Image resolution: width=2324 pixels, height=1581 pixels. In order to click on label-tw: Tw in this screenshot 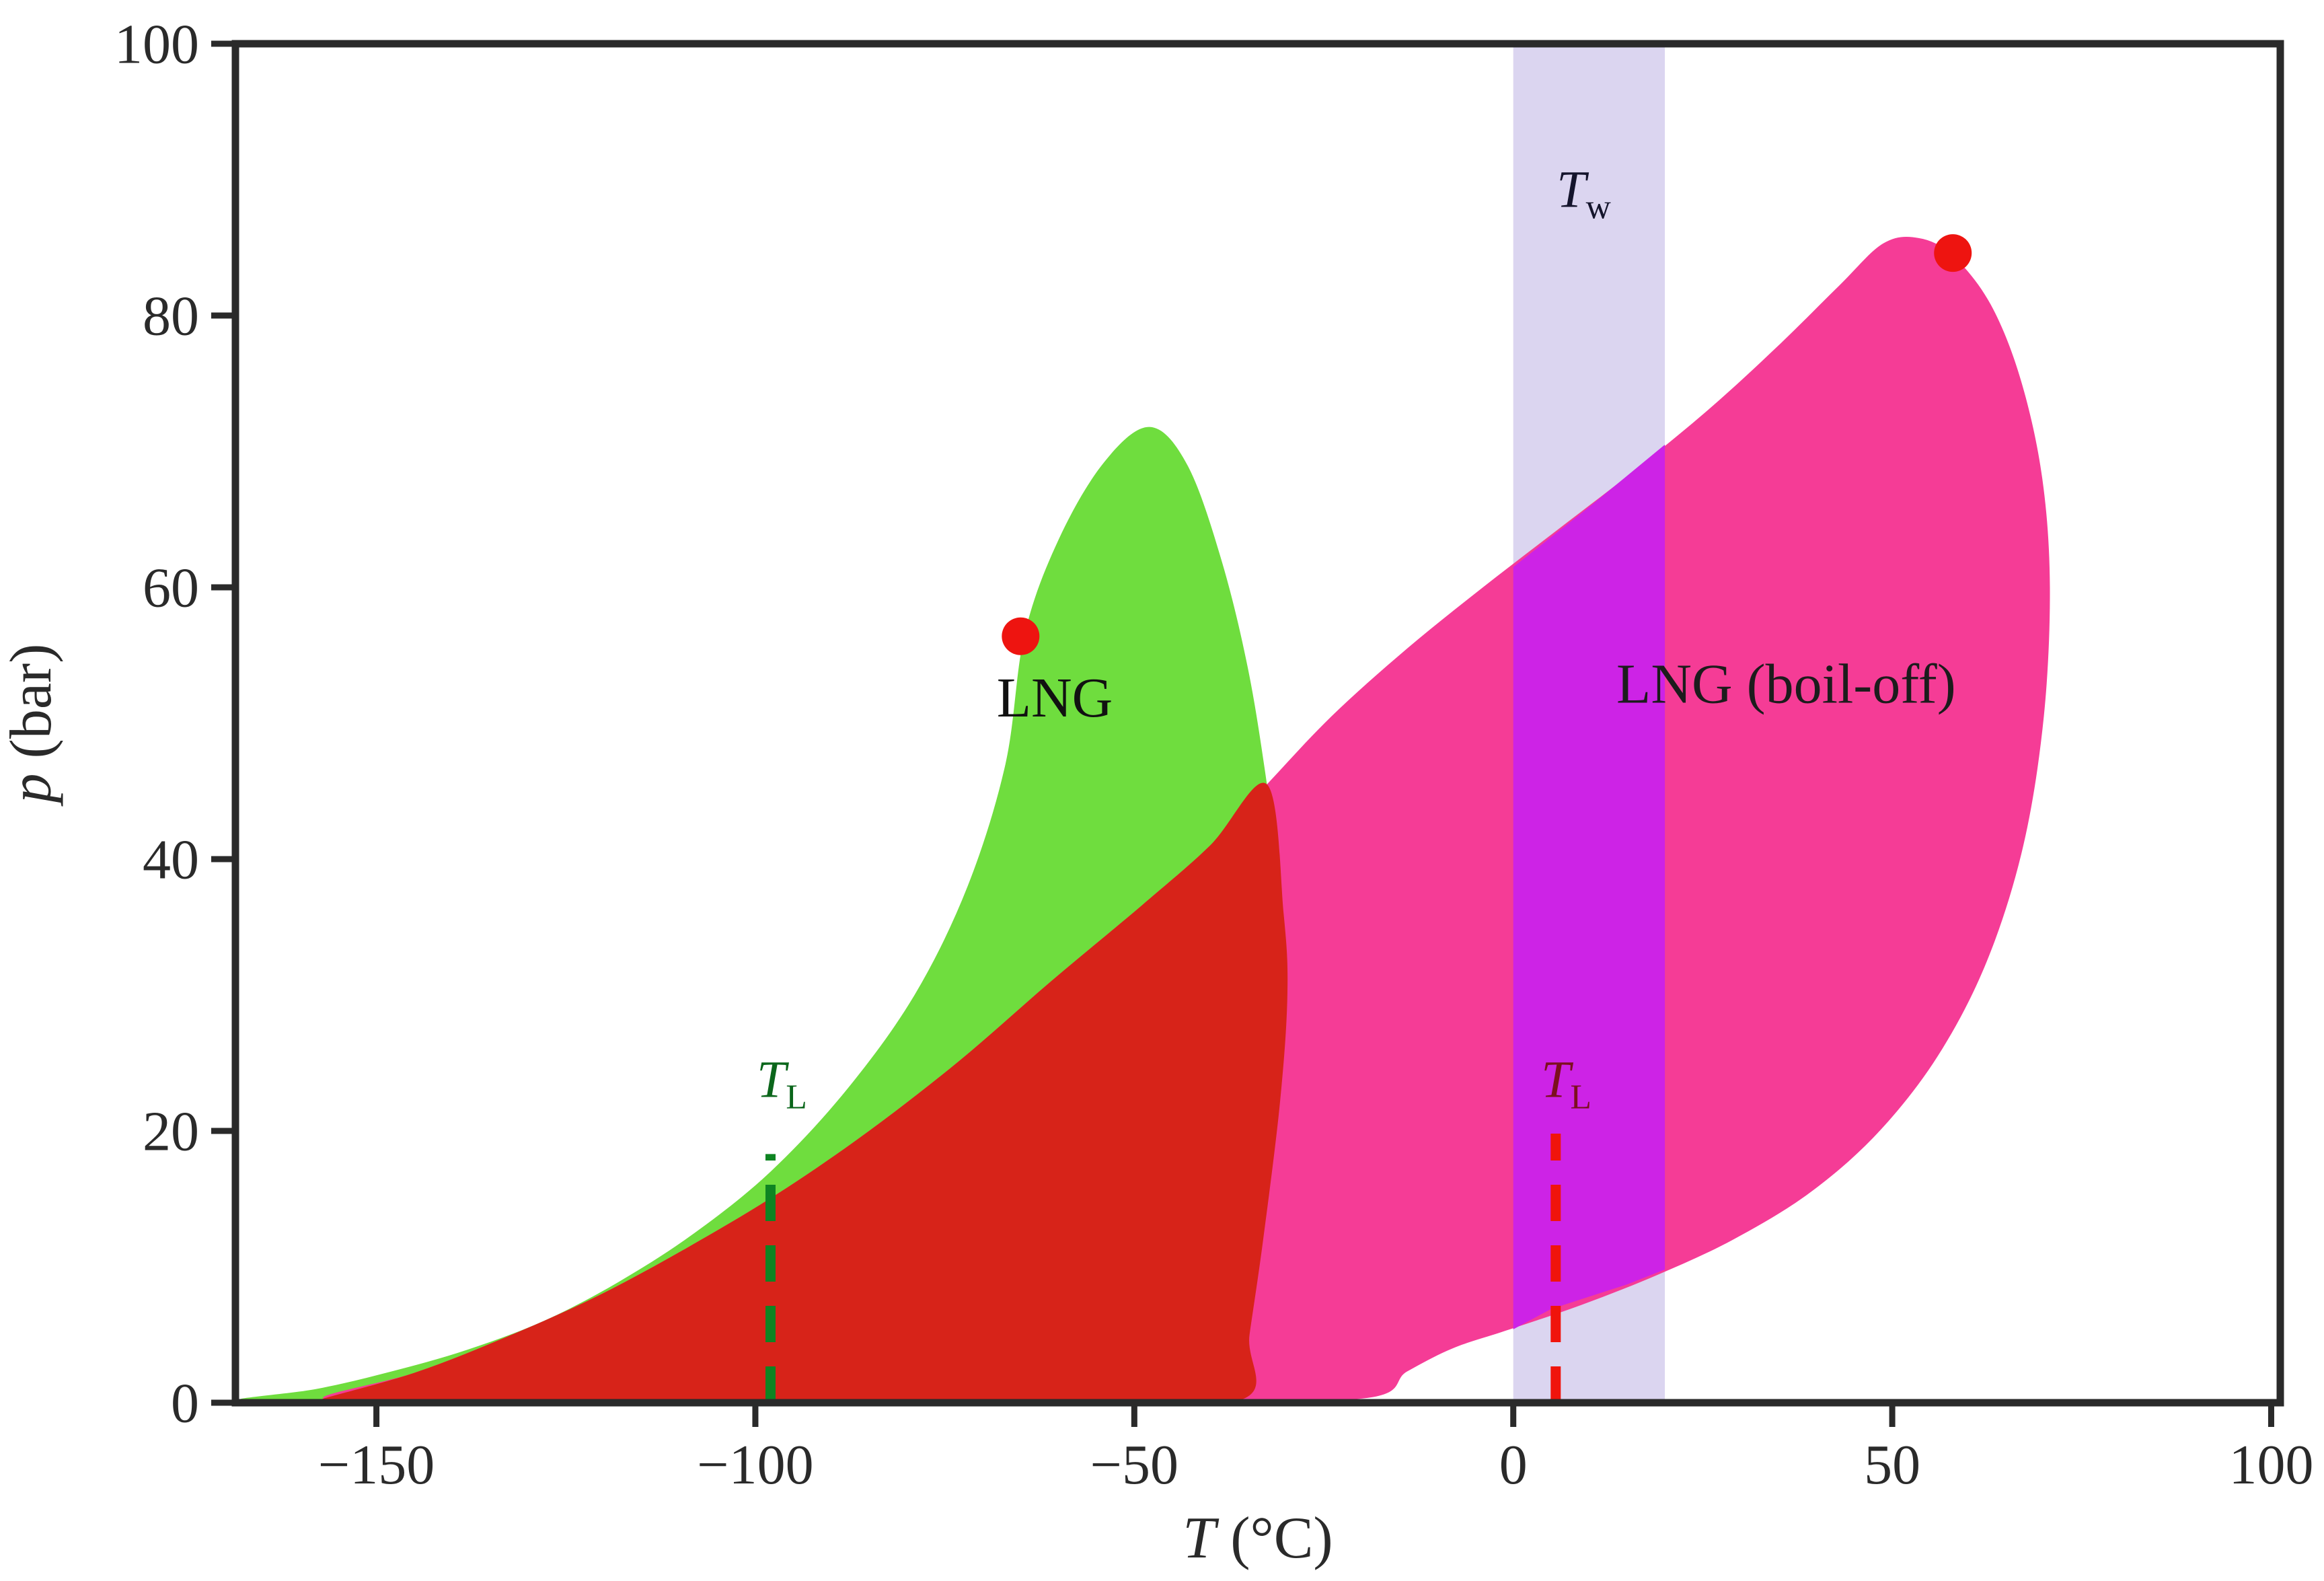, I will do `click(1584, 192)`.